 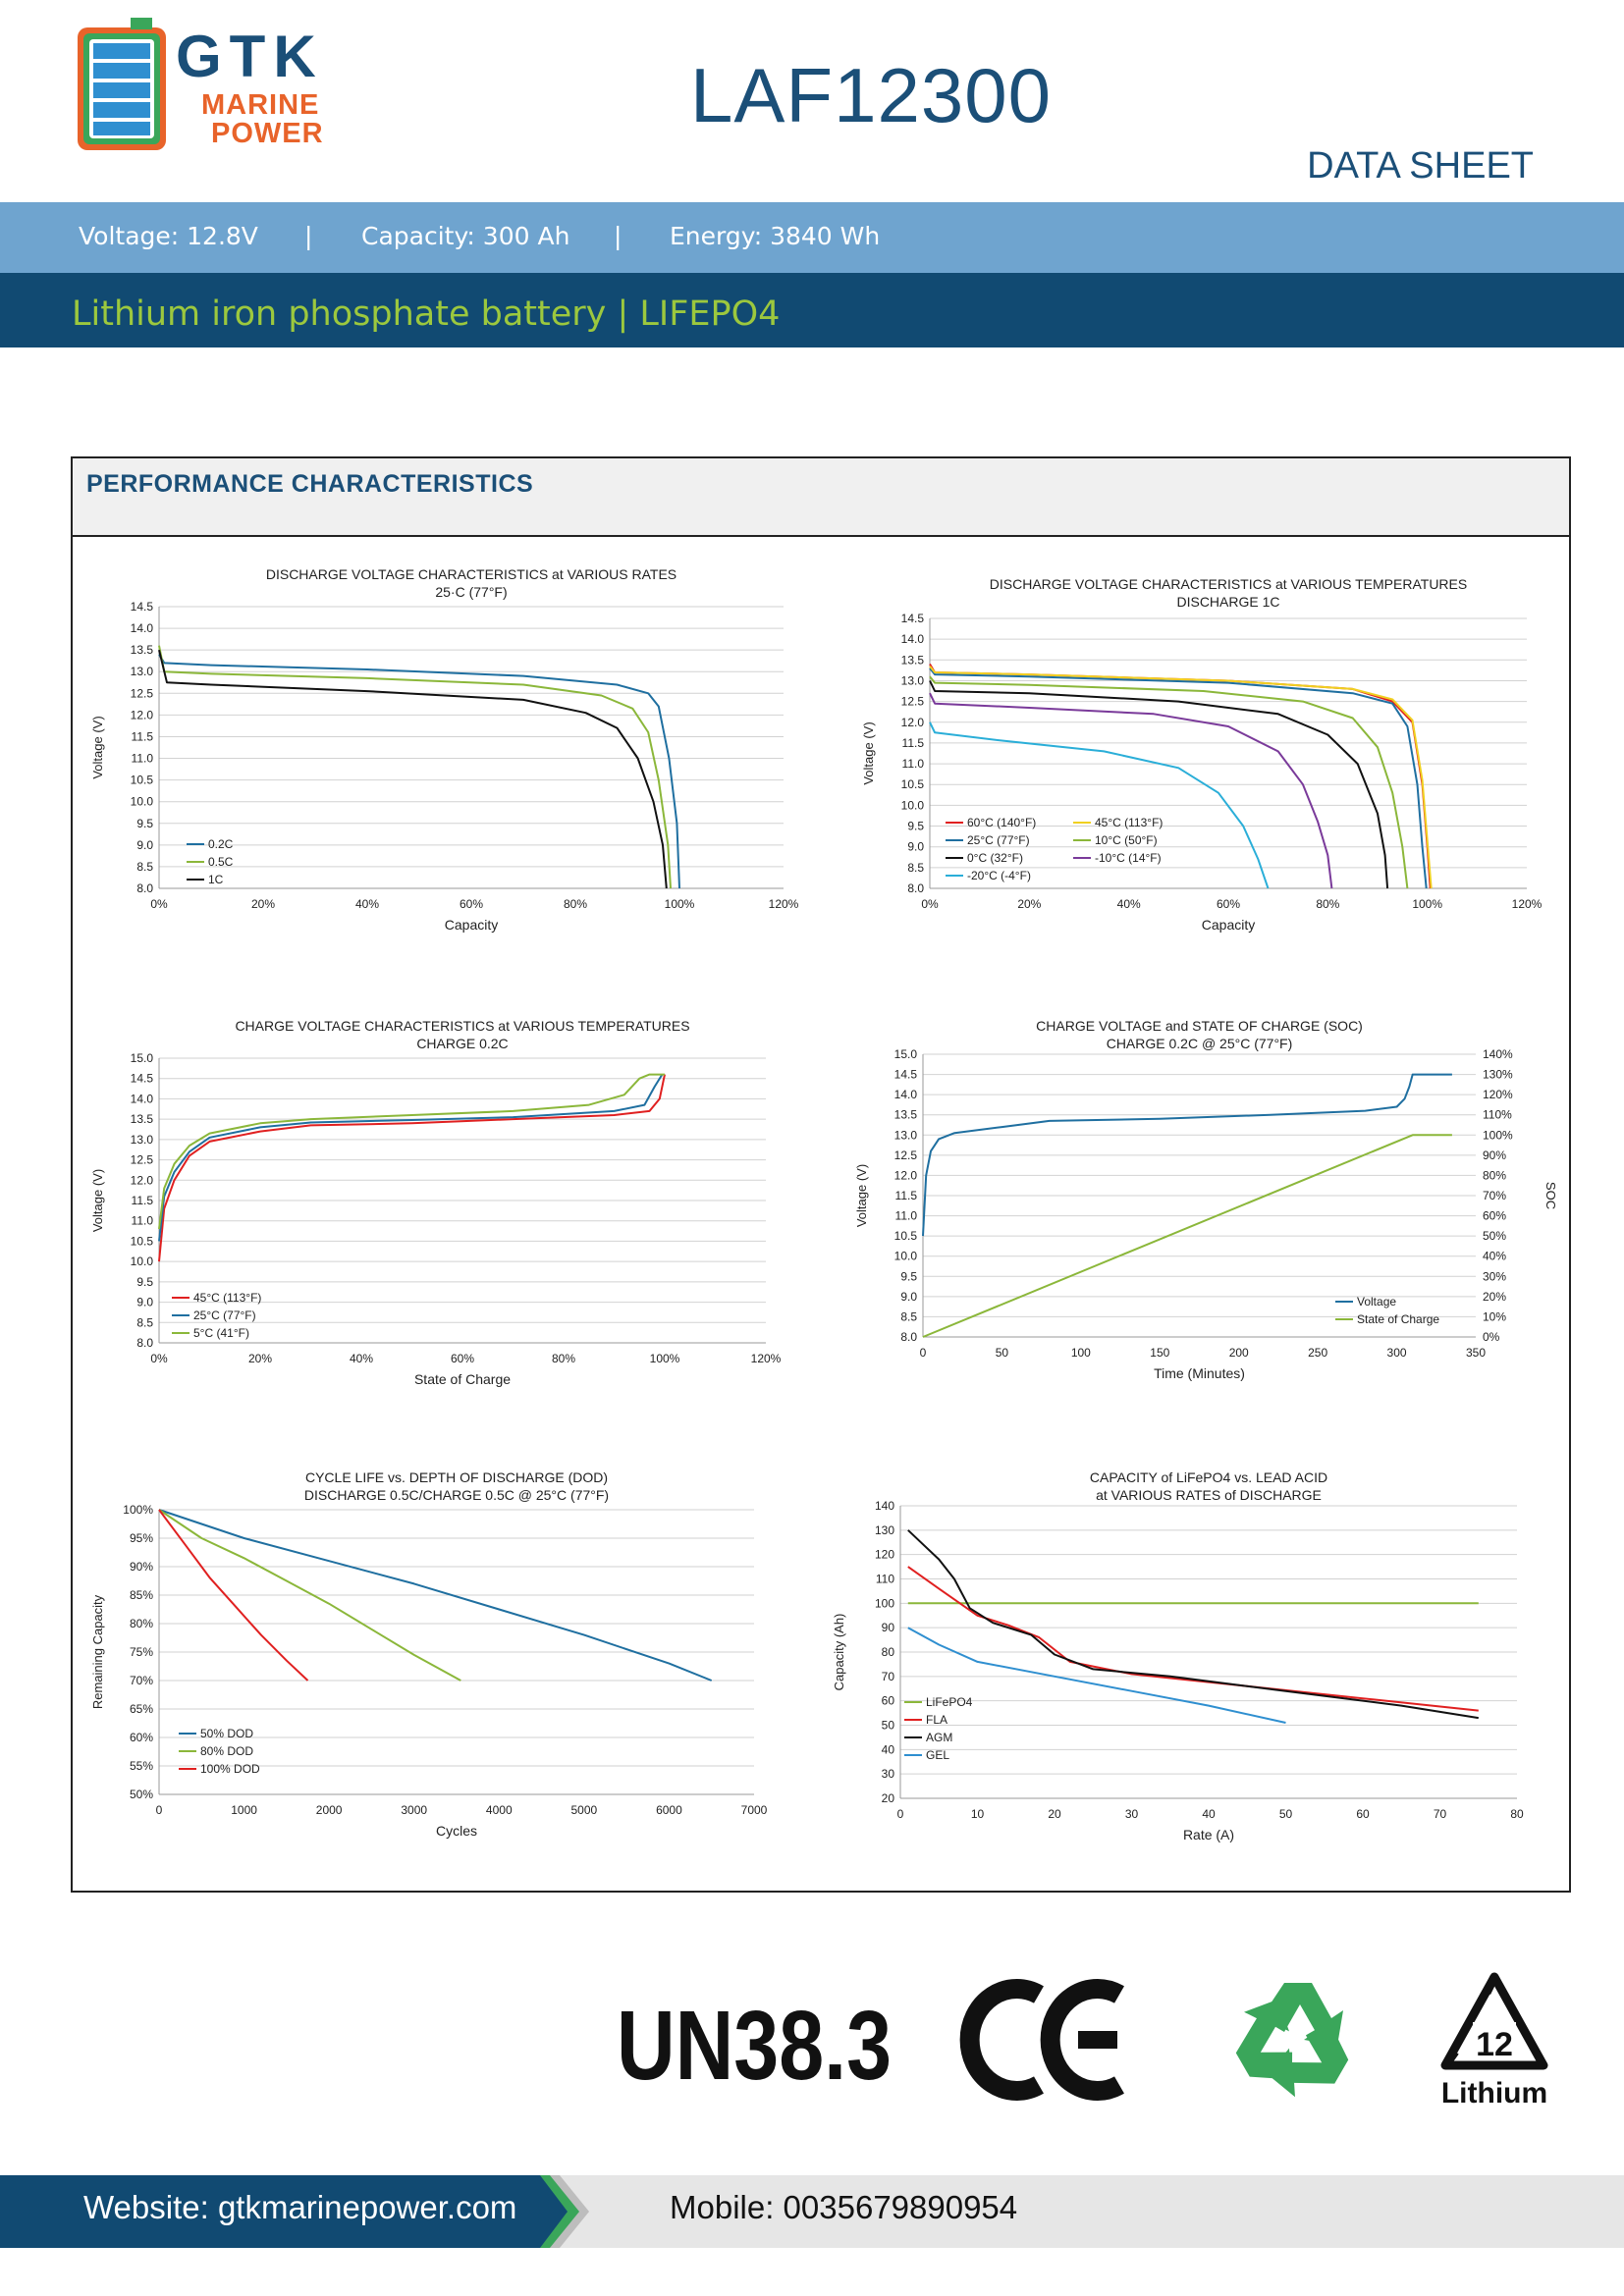 I want to click on y2-tick-label: 80%, so click(x=1494, y=1175).